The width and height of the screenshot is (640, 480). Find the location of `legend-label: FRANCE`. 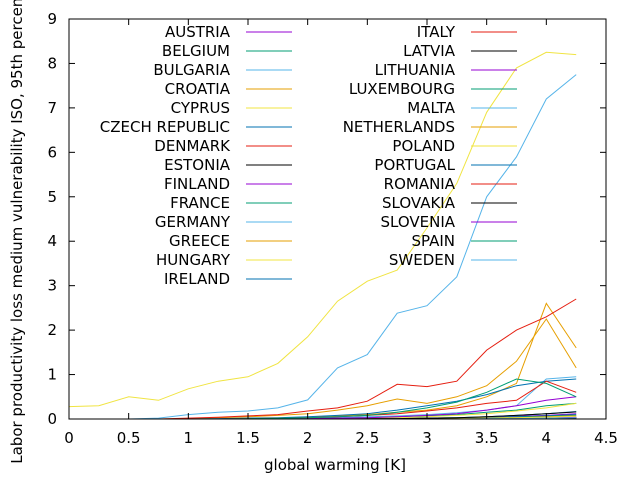

legend-label: FRANCE is located at coordinates (200, 203).